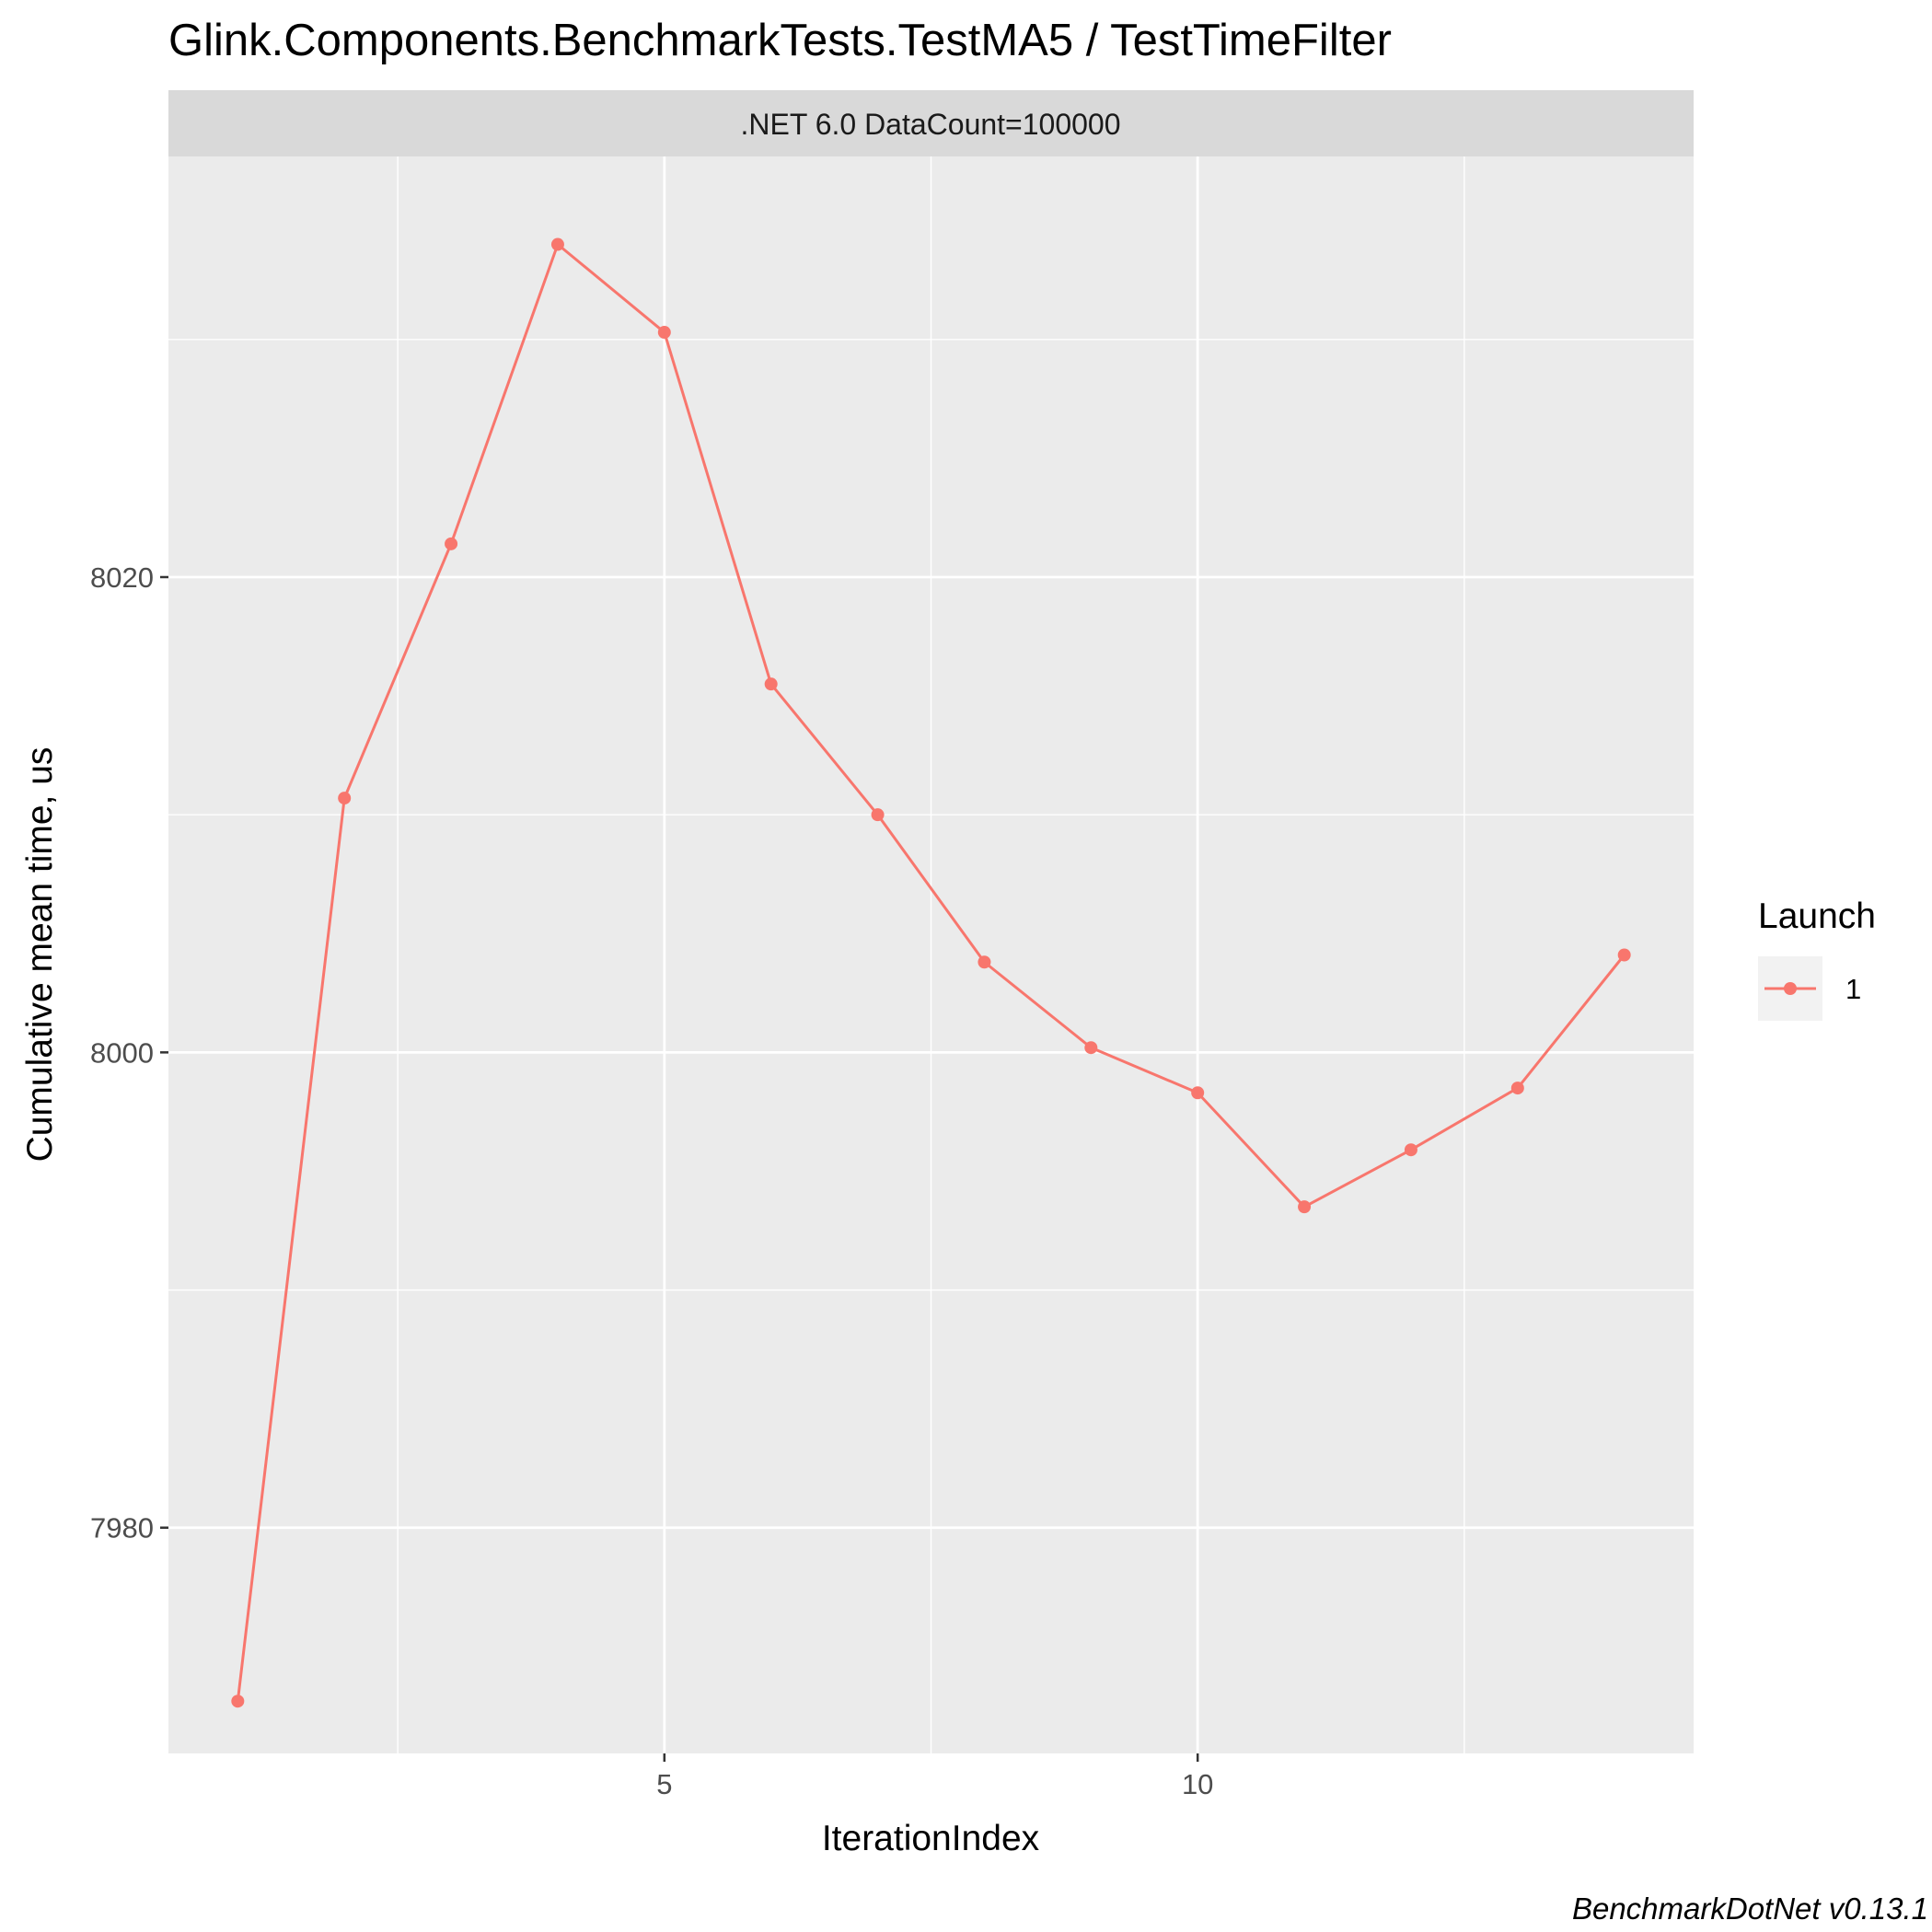  What do you see at coordinates (1853, 989) in the screenshot?
I see `legend-label: 1` at bounding box center [1853, 989].